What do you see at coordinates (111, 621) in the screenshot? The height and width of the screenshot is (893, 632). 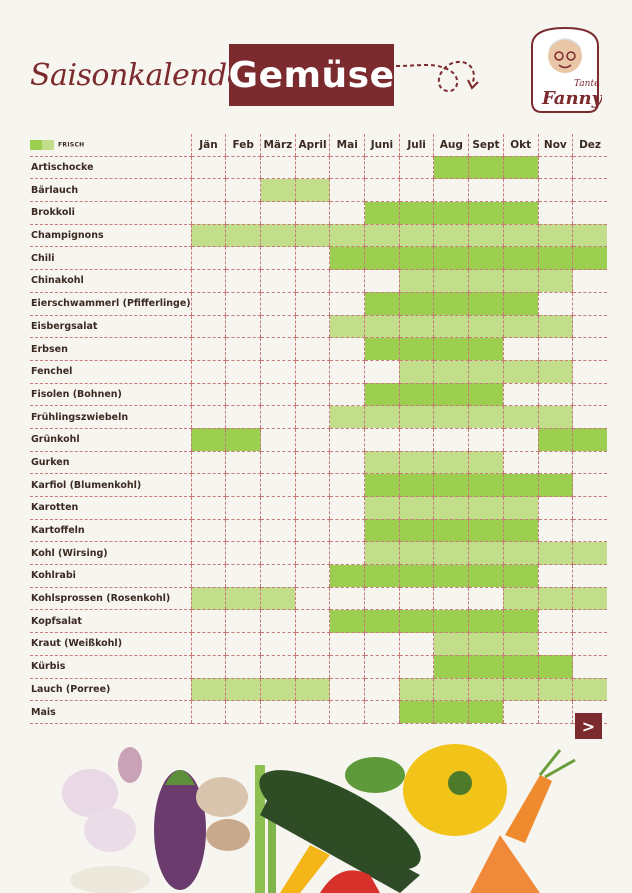 I see `vegetable-name: Kopfsalat` at bounding box center [111, 621].